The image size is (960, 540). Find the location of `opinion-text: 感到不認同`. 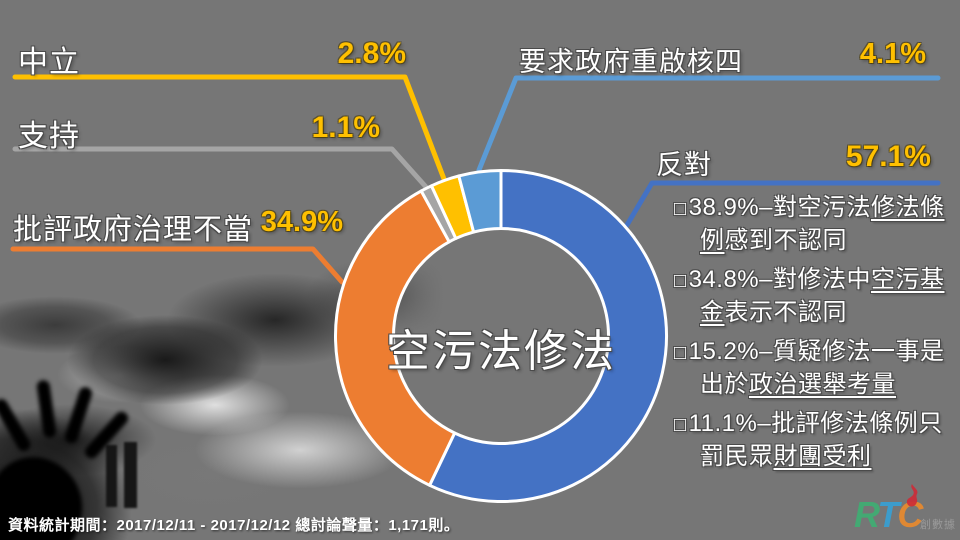

opinion-text: 感到不認同 is located at coordinates (785, 240).